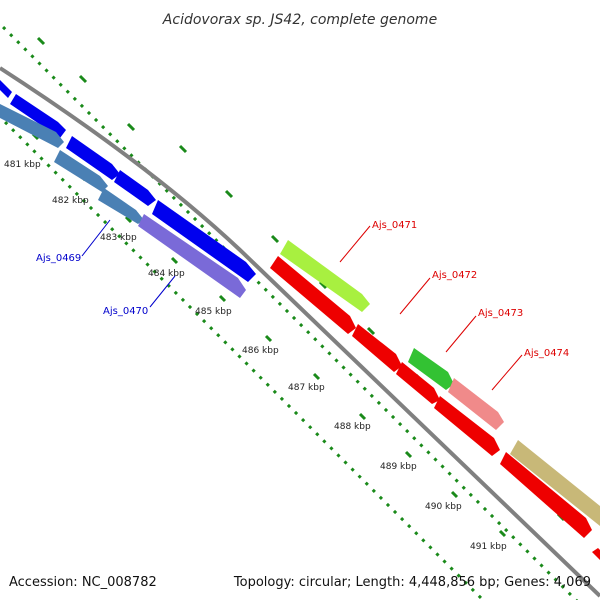 The height and width of the screenshot is (600, 600). What do you see at coordinates (546, 353) in the screenshot?
I see `gene-label-ajs-0474: Ajs_0474` at bounding box center [546, 353].